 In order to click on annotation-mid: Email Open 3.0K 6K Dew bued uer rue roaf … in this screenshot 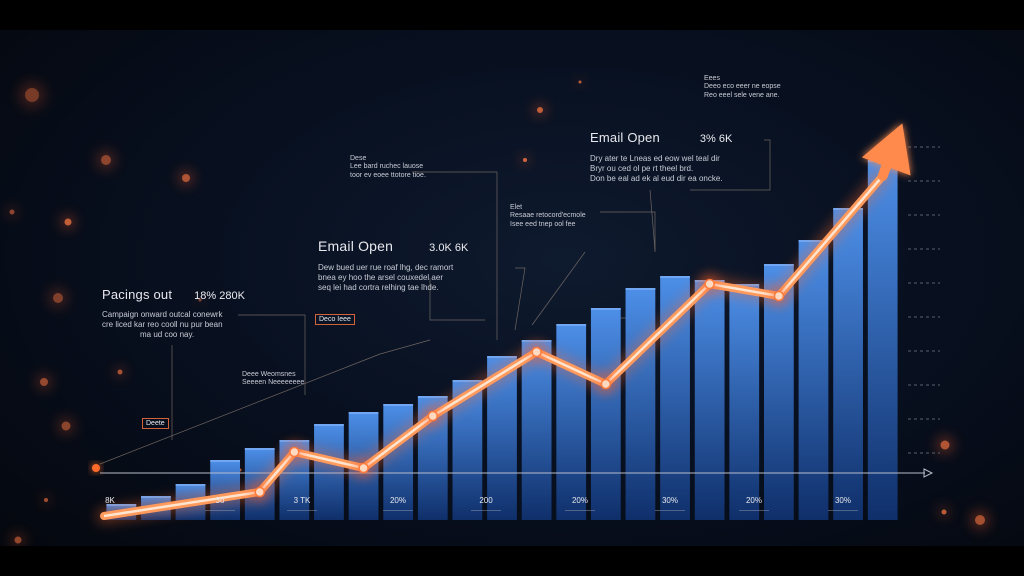, I will do `click(393, 265)`.